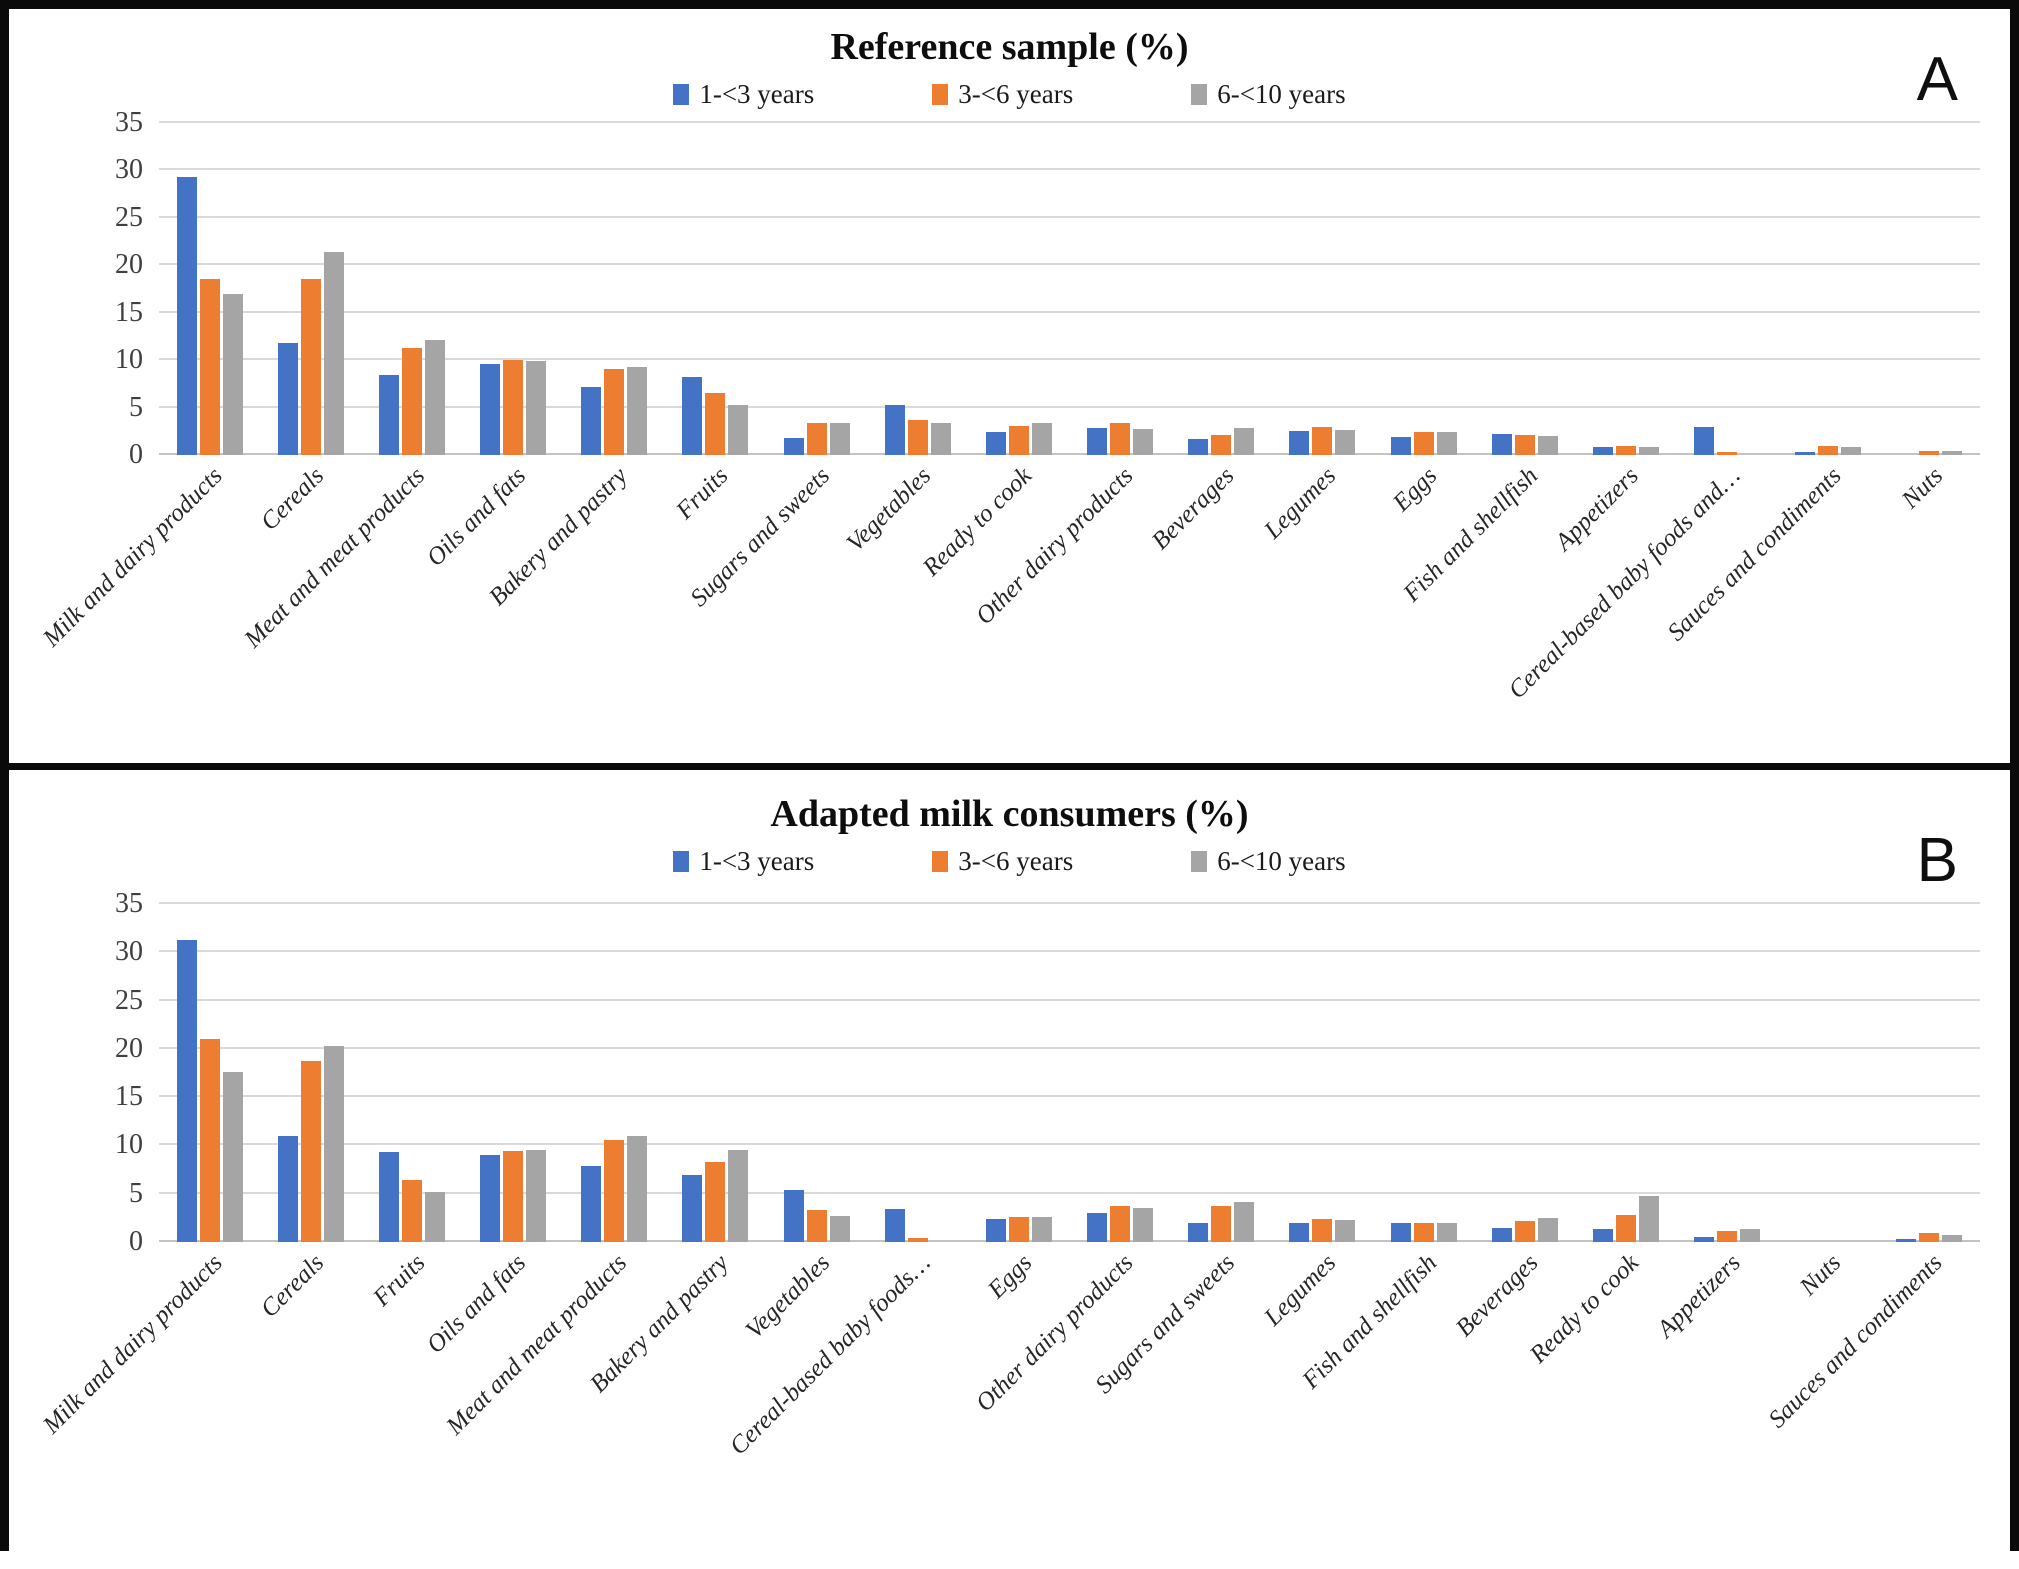  I want to click on bar-oils-and-fats-1-3-years, so click(490, 409).